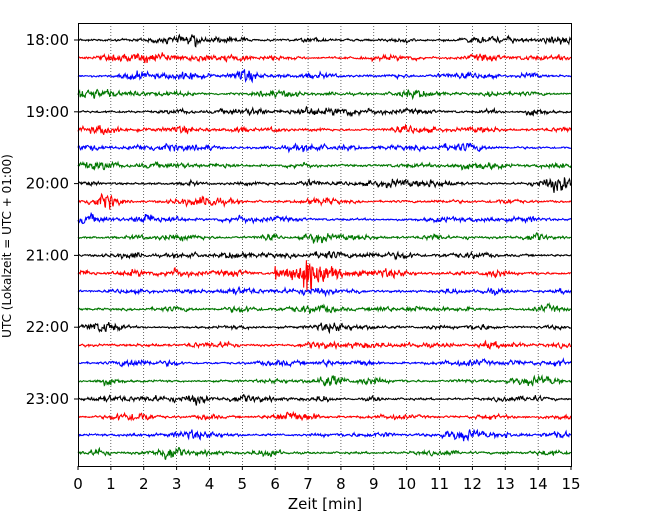  I want to click on trace-1915, so click(324, 129).